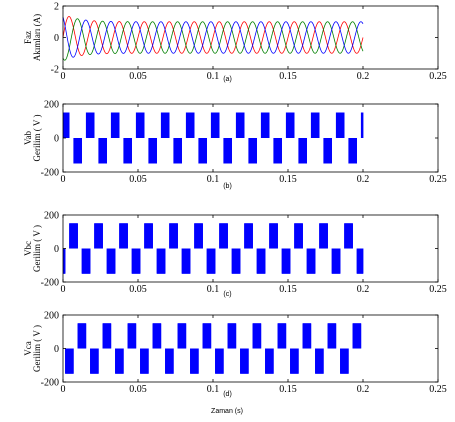  What do you see at coordinates (37, 37) in the screenshot?
I see `y-axis-label: Akımları (A)` at bounding box center [37, 37].